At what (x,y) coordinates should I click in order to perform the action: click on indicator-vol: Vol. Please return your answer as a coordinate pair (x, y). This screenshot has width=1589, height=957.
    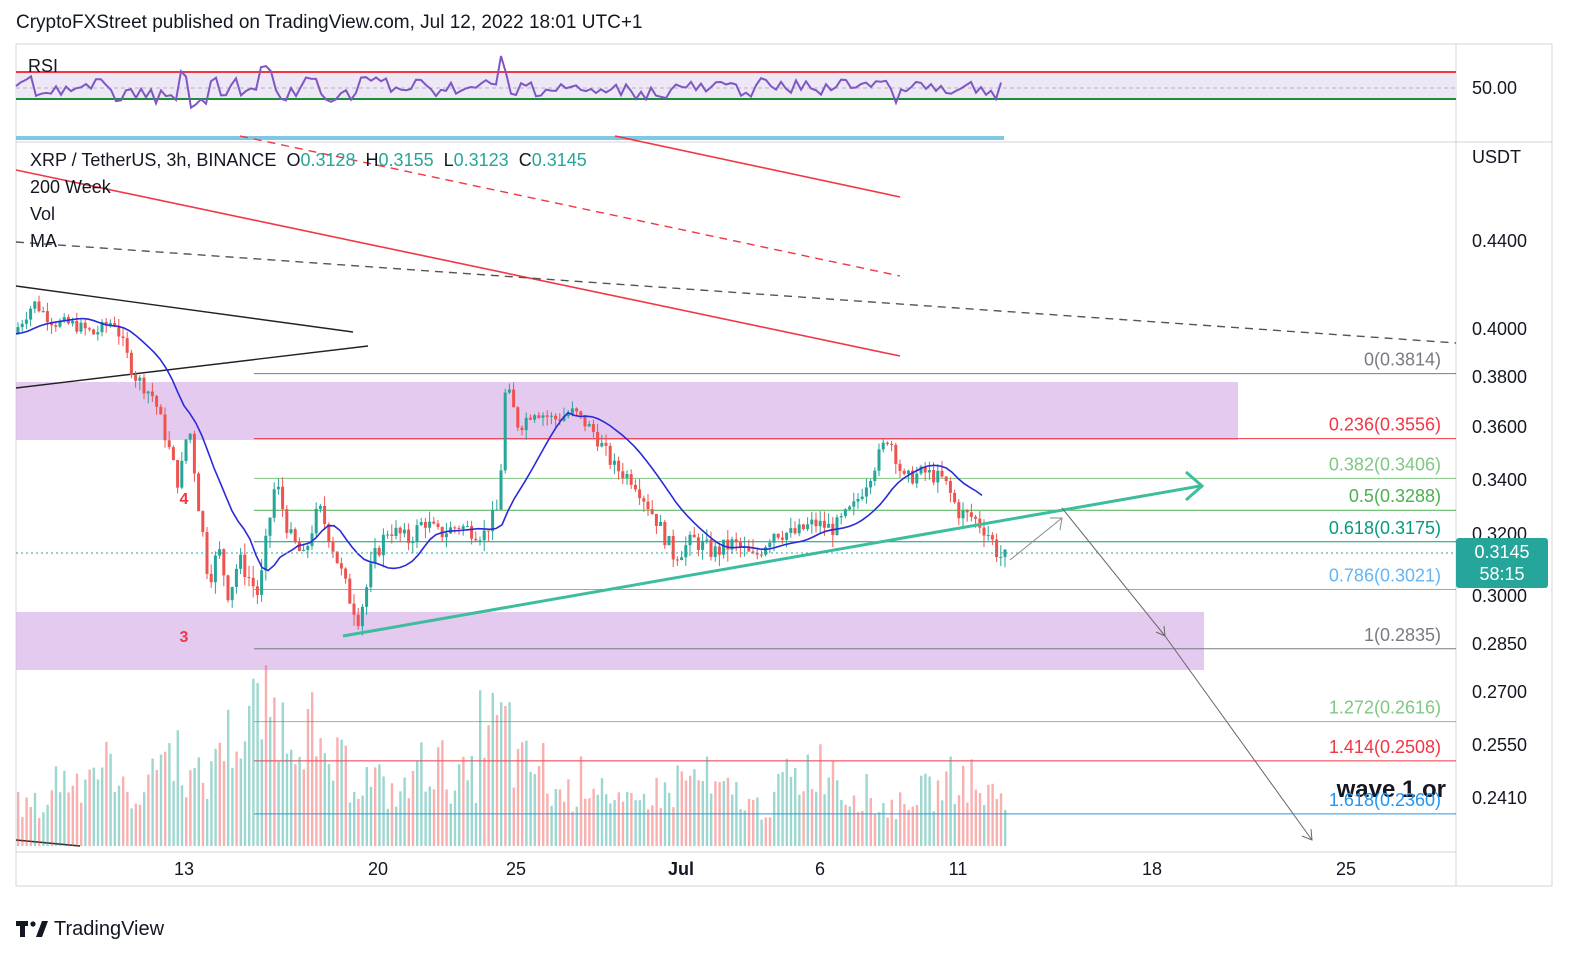
    Looking at the image, I should click on (43, 214).